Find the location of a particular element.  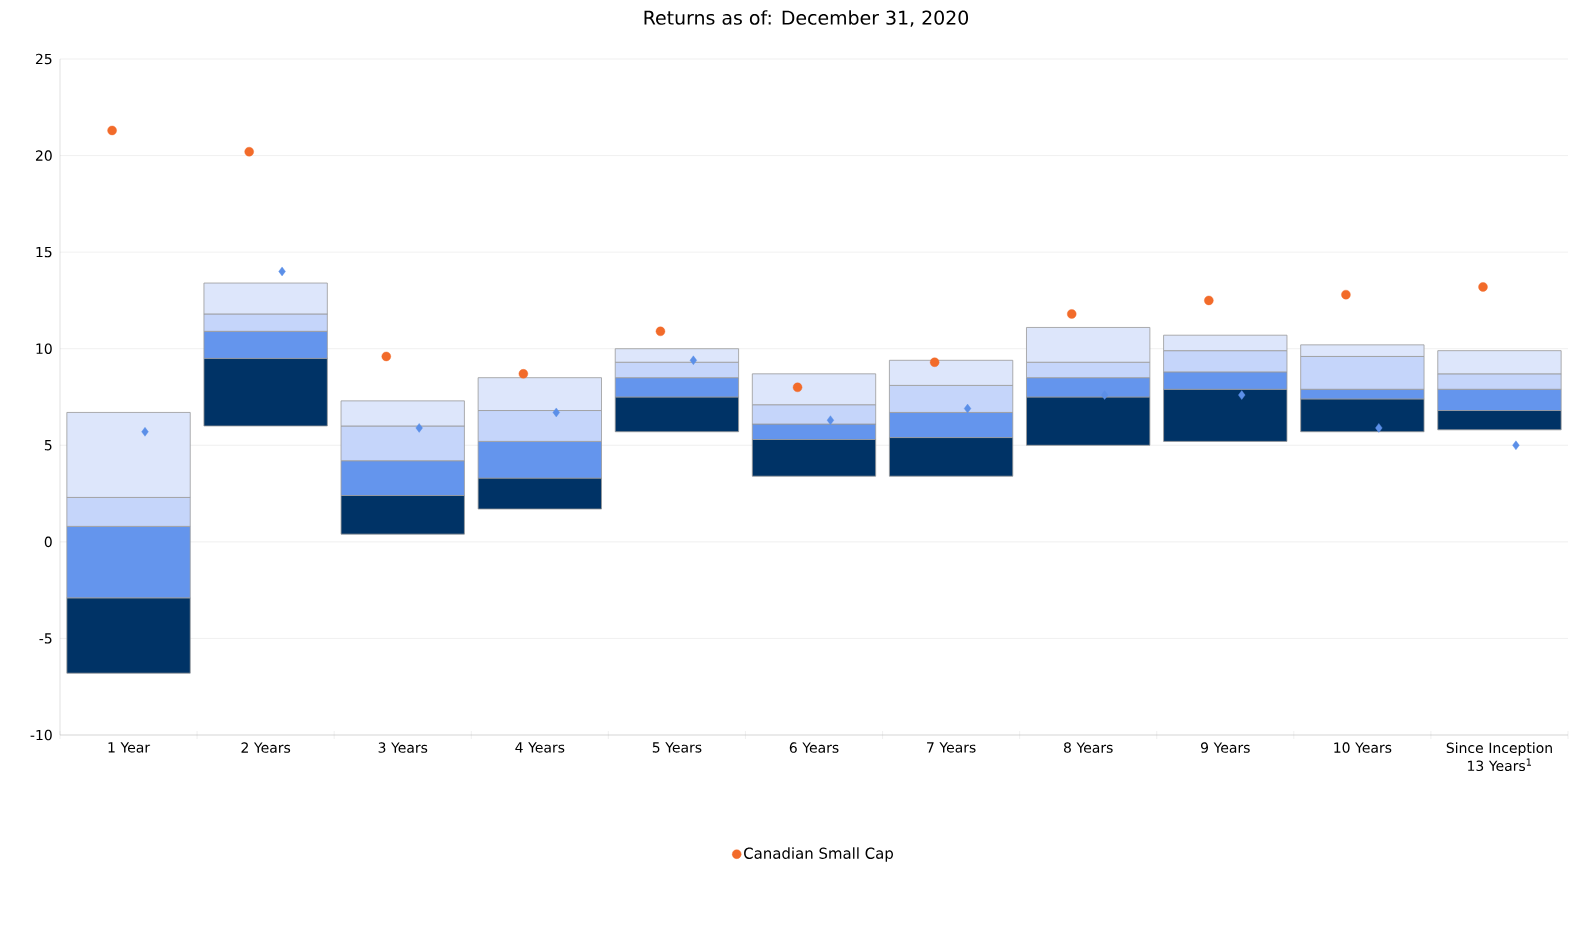

y-tick-label: -10 is located at coordinates (41, 735).